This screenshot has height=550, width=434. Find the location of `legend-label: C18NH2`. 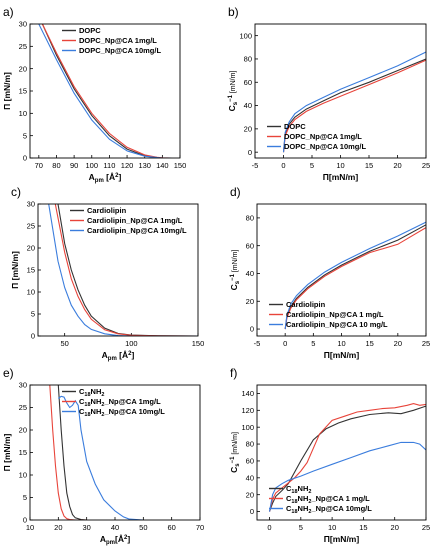

legend-label: C18NH2 is located at coordinates (298, 489).